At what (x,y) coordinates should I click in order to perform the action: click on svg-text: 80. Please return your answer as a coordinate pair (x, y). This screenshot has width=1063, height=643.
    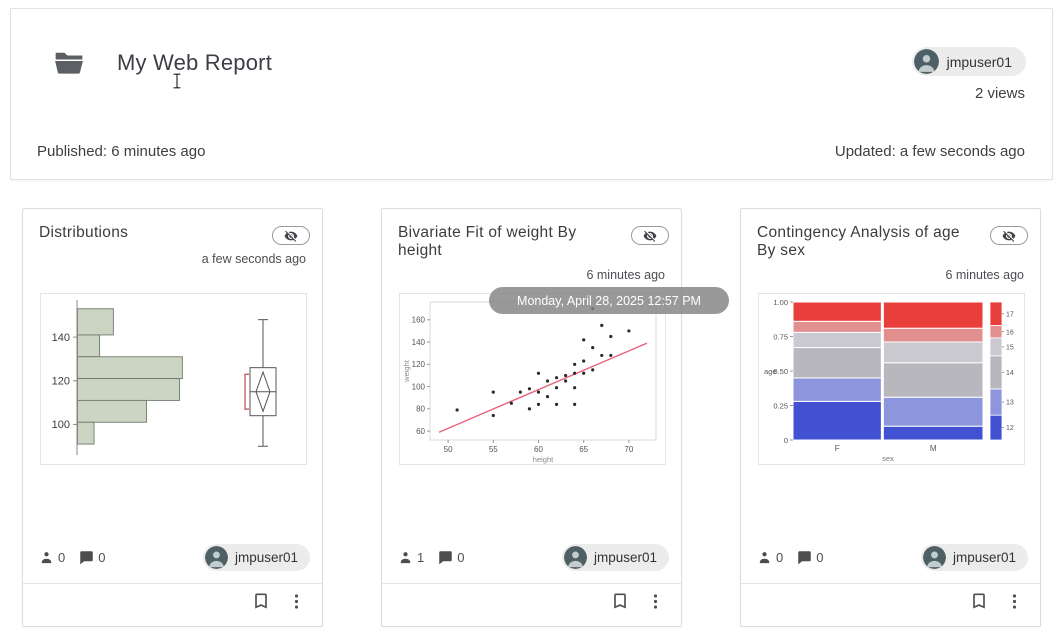
    Looking at the image, I should click on (420, 409).